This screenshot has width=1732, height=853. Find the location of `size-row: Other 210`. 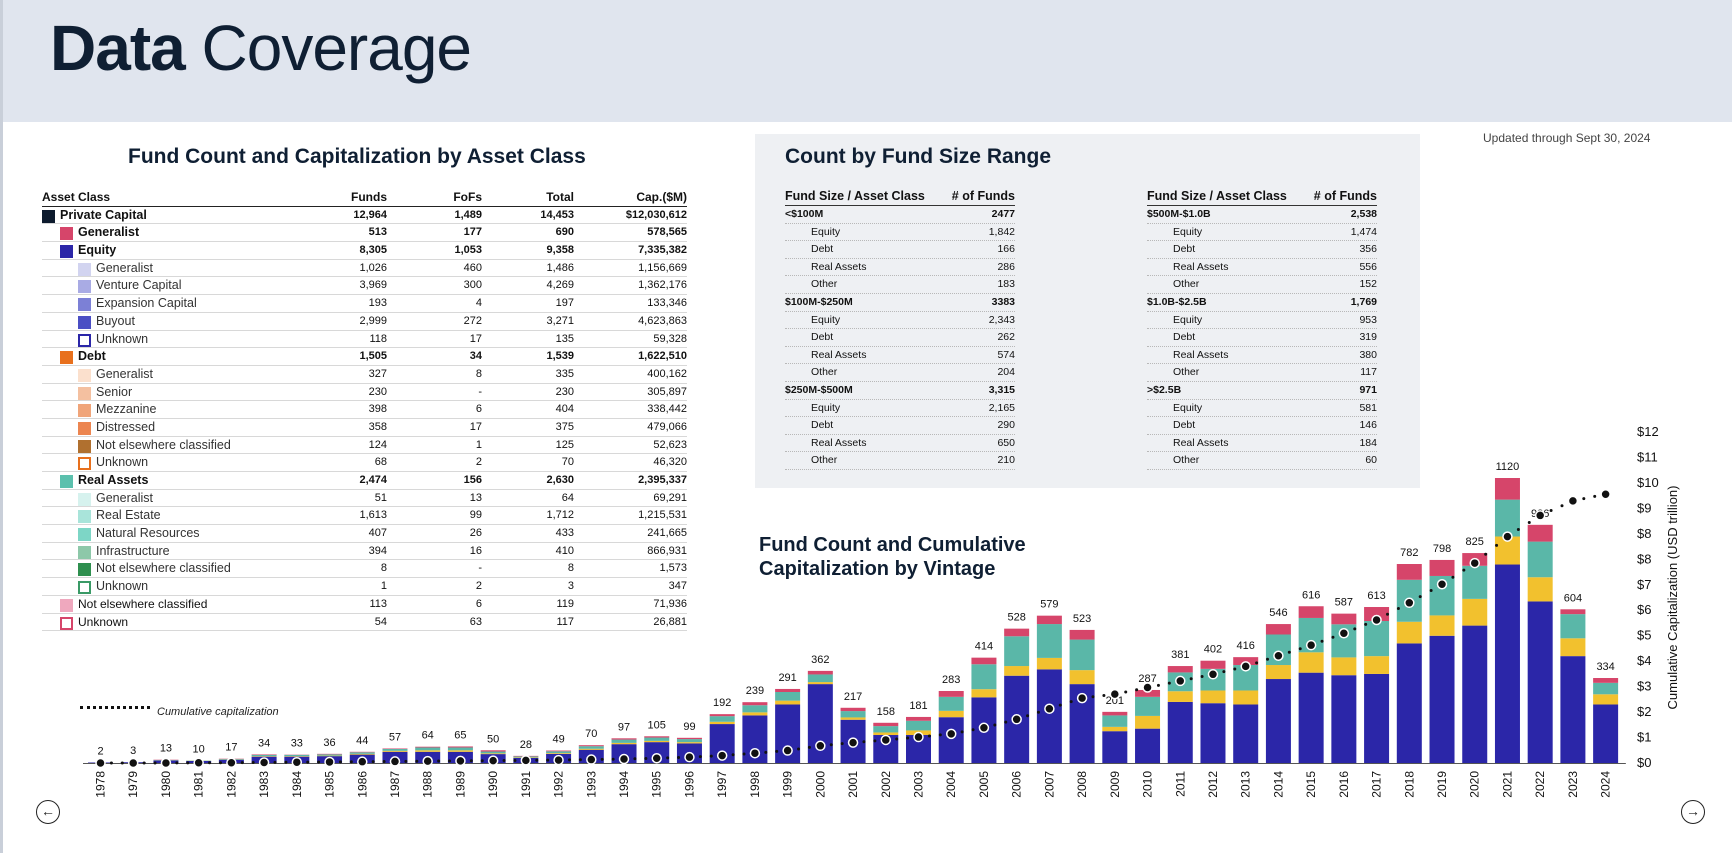

size-row: Other 210 is located at coordinates (900, 461).